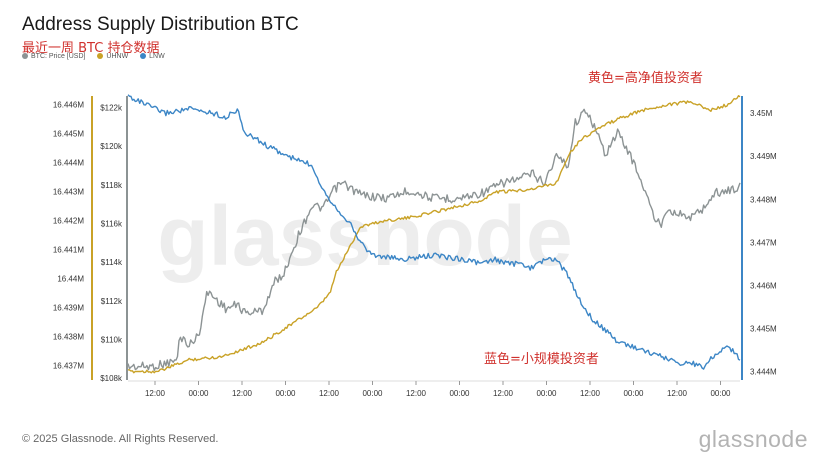  What do you see at coordinates (112, 262) in the screenshot?
I see `price-tick-label: $114k` at bounding box center [112, 262].